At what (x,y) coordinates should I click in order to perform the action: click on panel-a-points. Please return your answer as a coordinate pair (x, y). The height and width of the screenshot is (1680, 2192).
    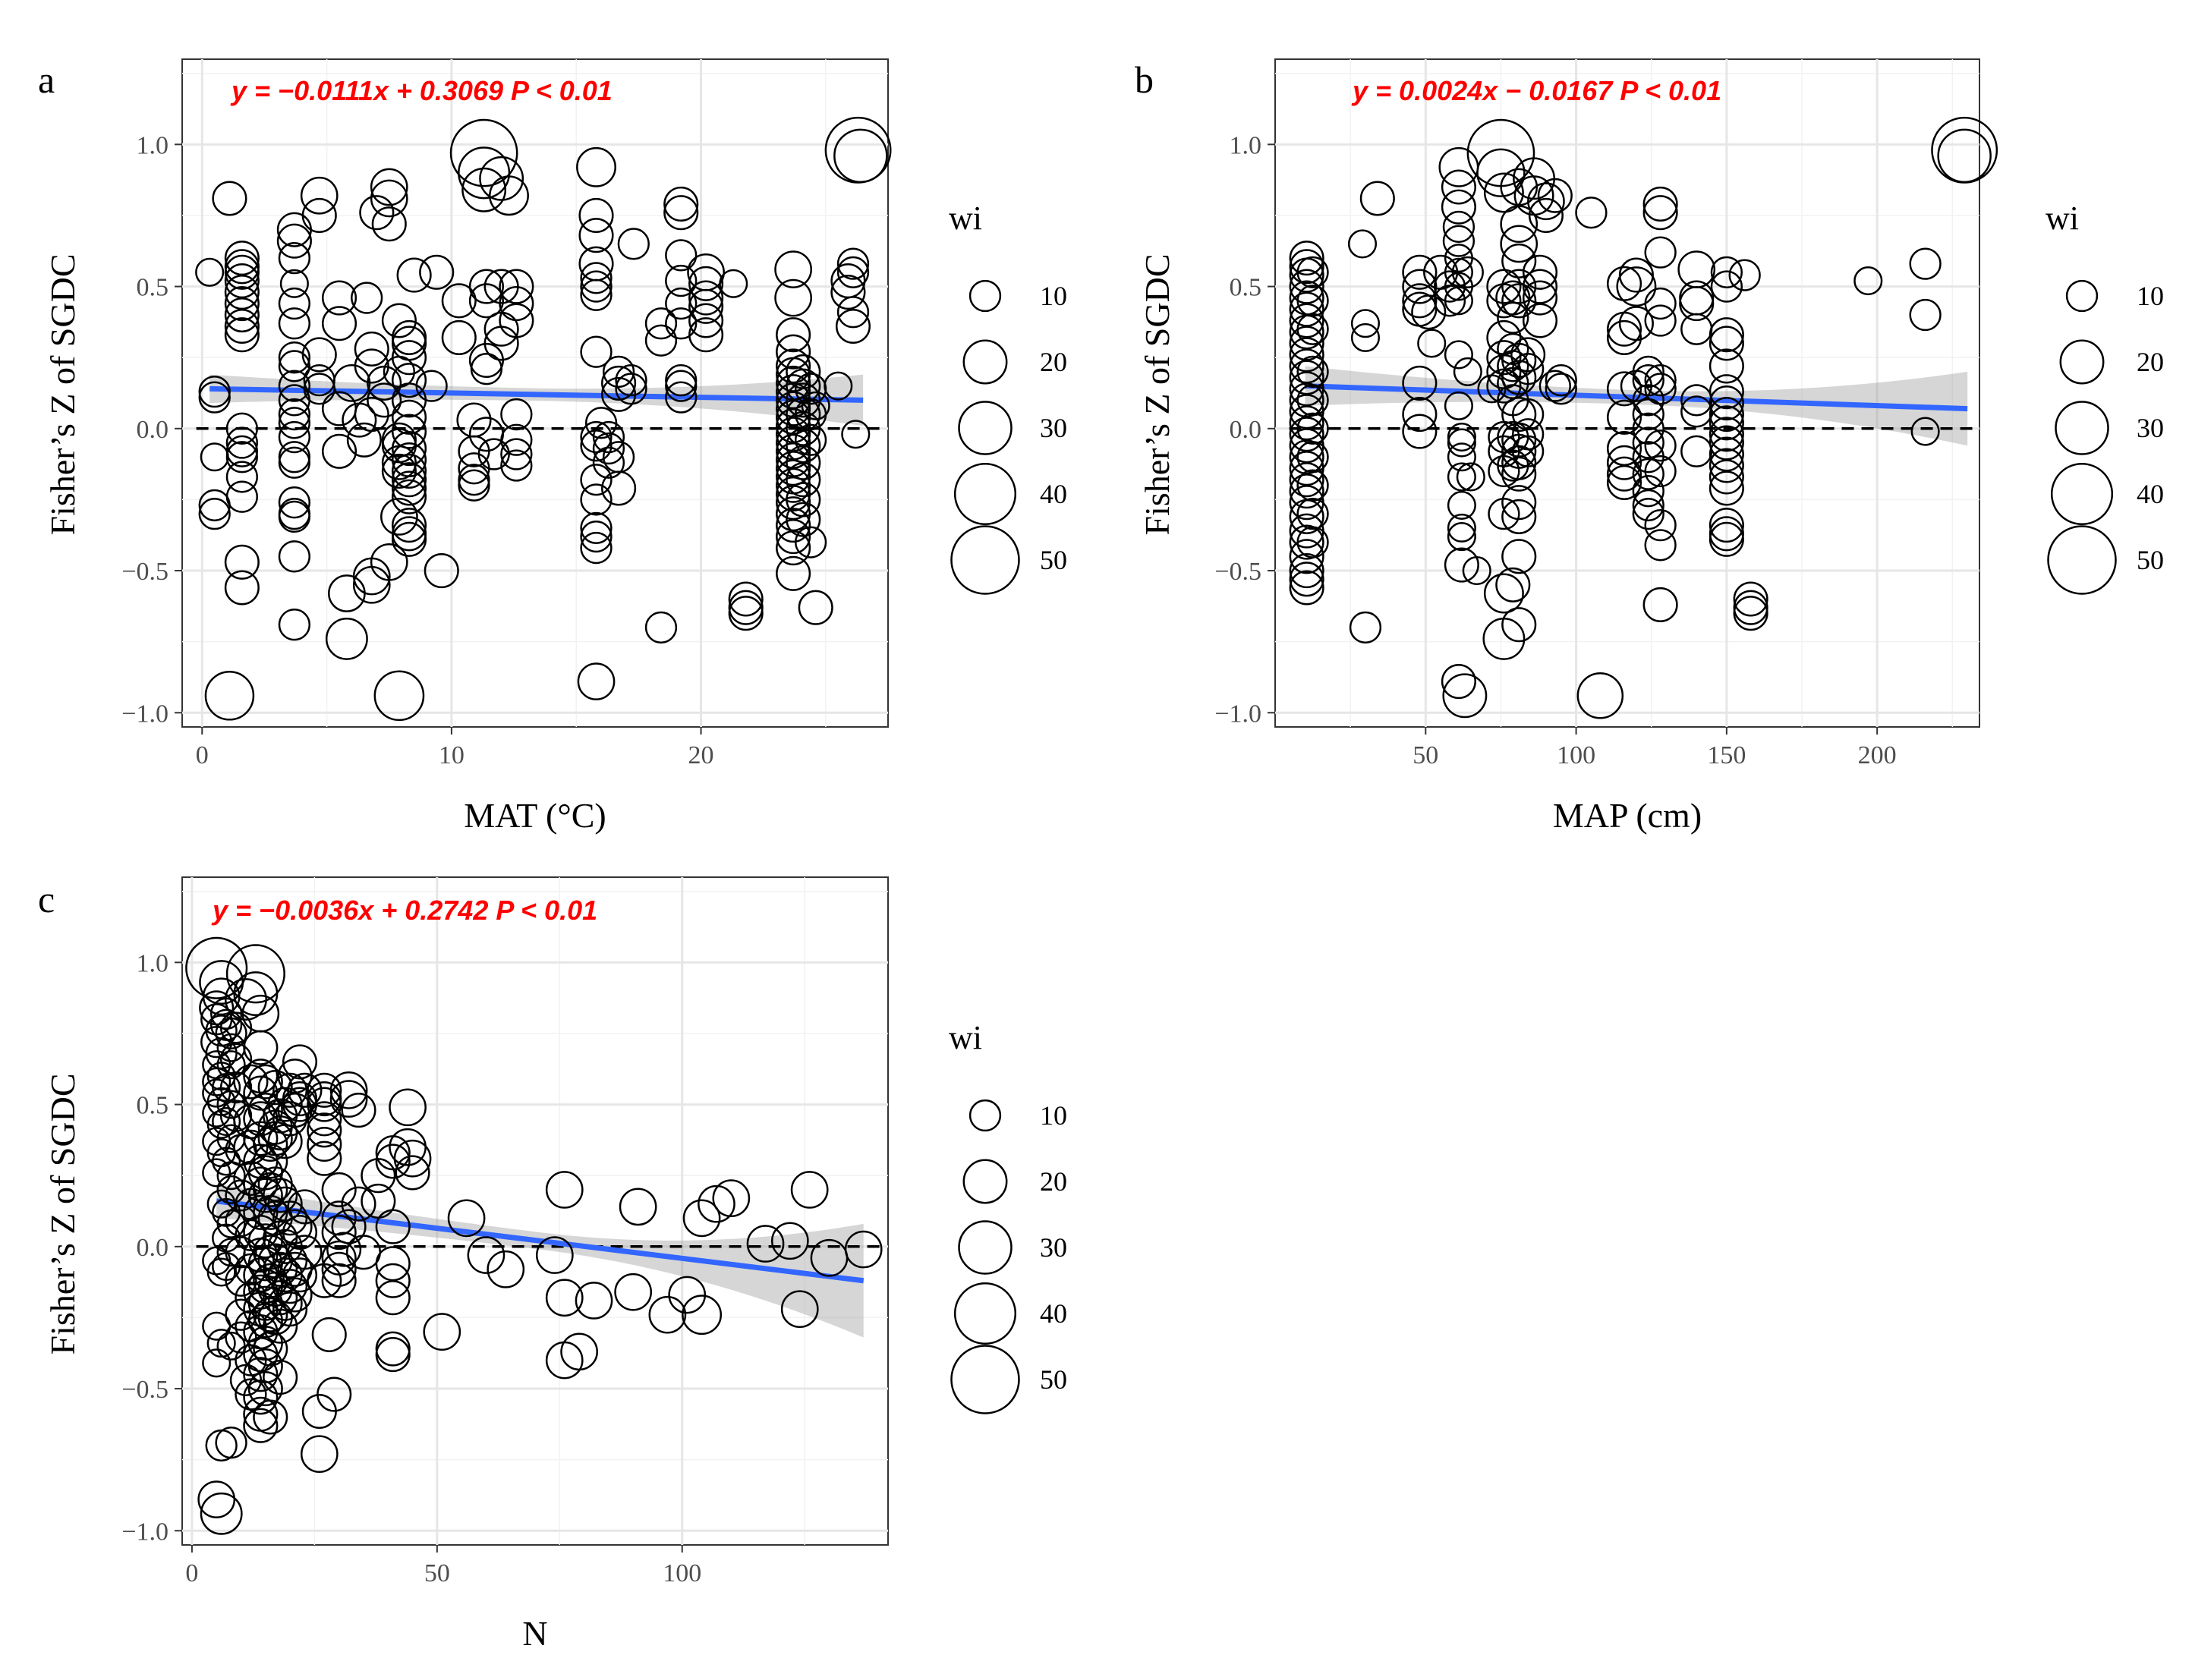
    Looking at the image, I should click on (543, 419).